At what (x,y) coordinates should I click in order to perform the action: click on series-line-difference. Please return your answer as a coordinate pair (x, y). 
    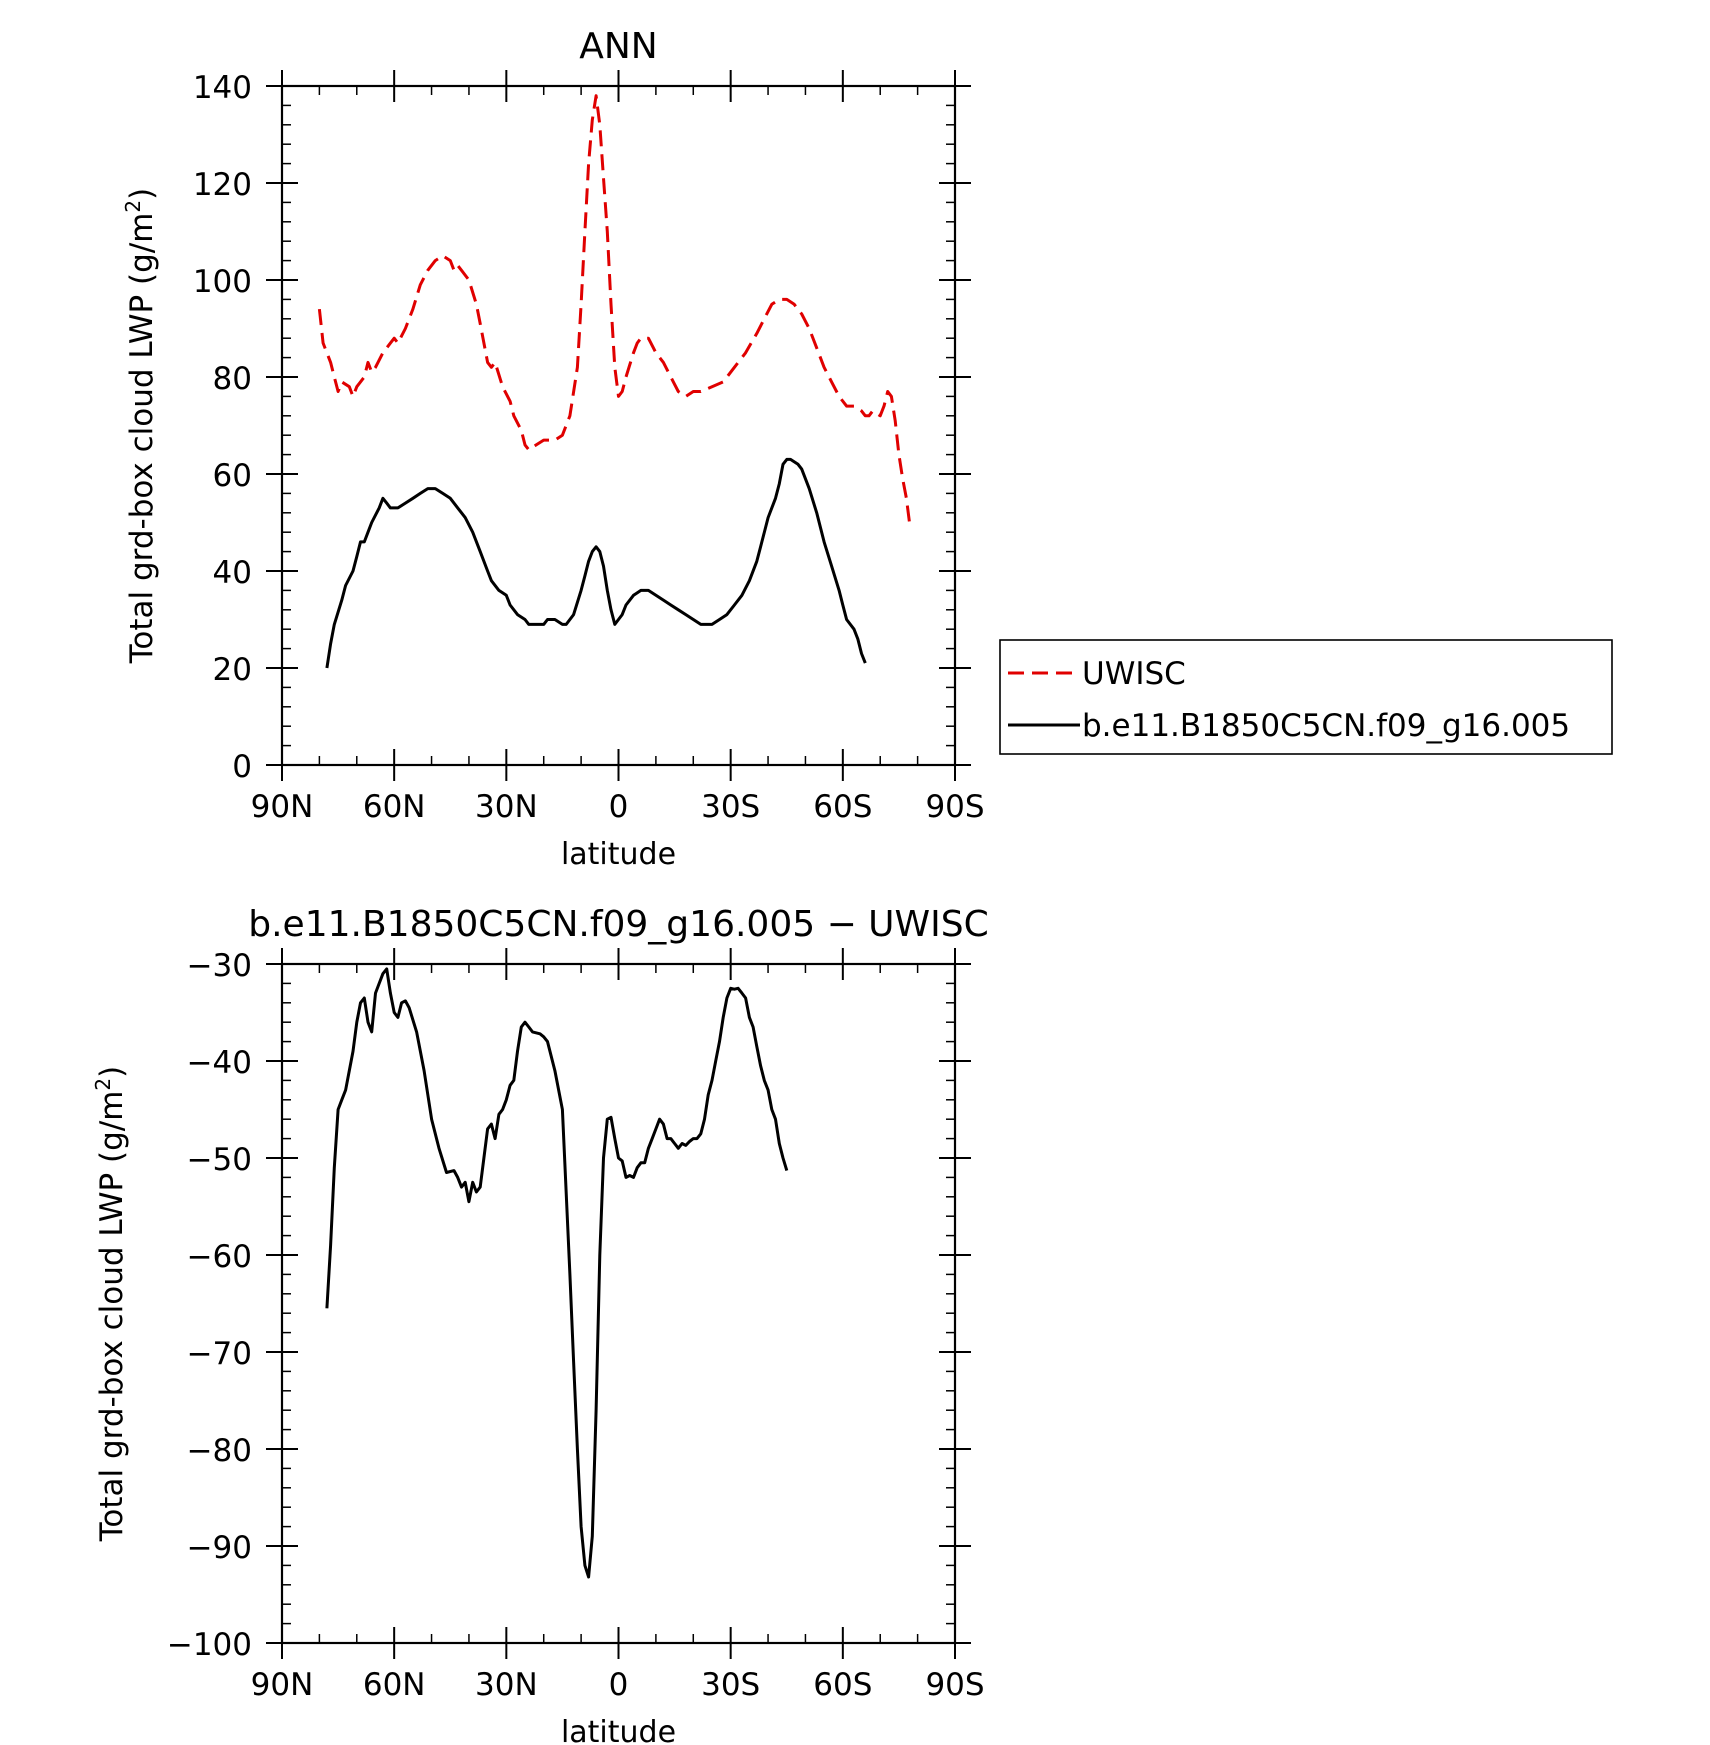
    Looking at the image, I should click on (557, 1273).